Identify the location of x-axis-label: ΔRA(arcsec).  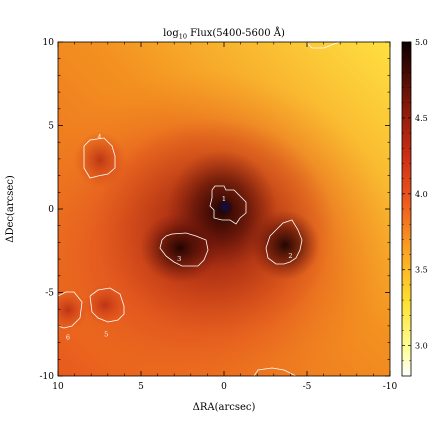
(224, 407).